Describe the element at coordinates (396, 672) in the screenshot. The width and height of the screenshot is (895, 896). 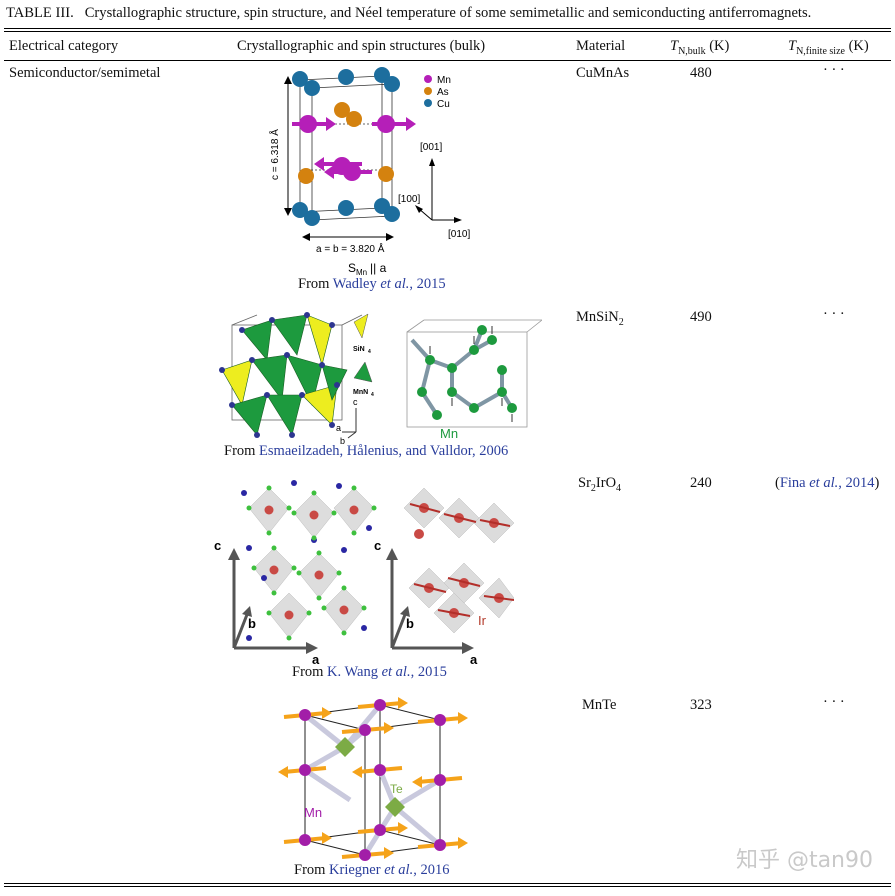
I see `credit-etal-row3: et al.` at that location.